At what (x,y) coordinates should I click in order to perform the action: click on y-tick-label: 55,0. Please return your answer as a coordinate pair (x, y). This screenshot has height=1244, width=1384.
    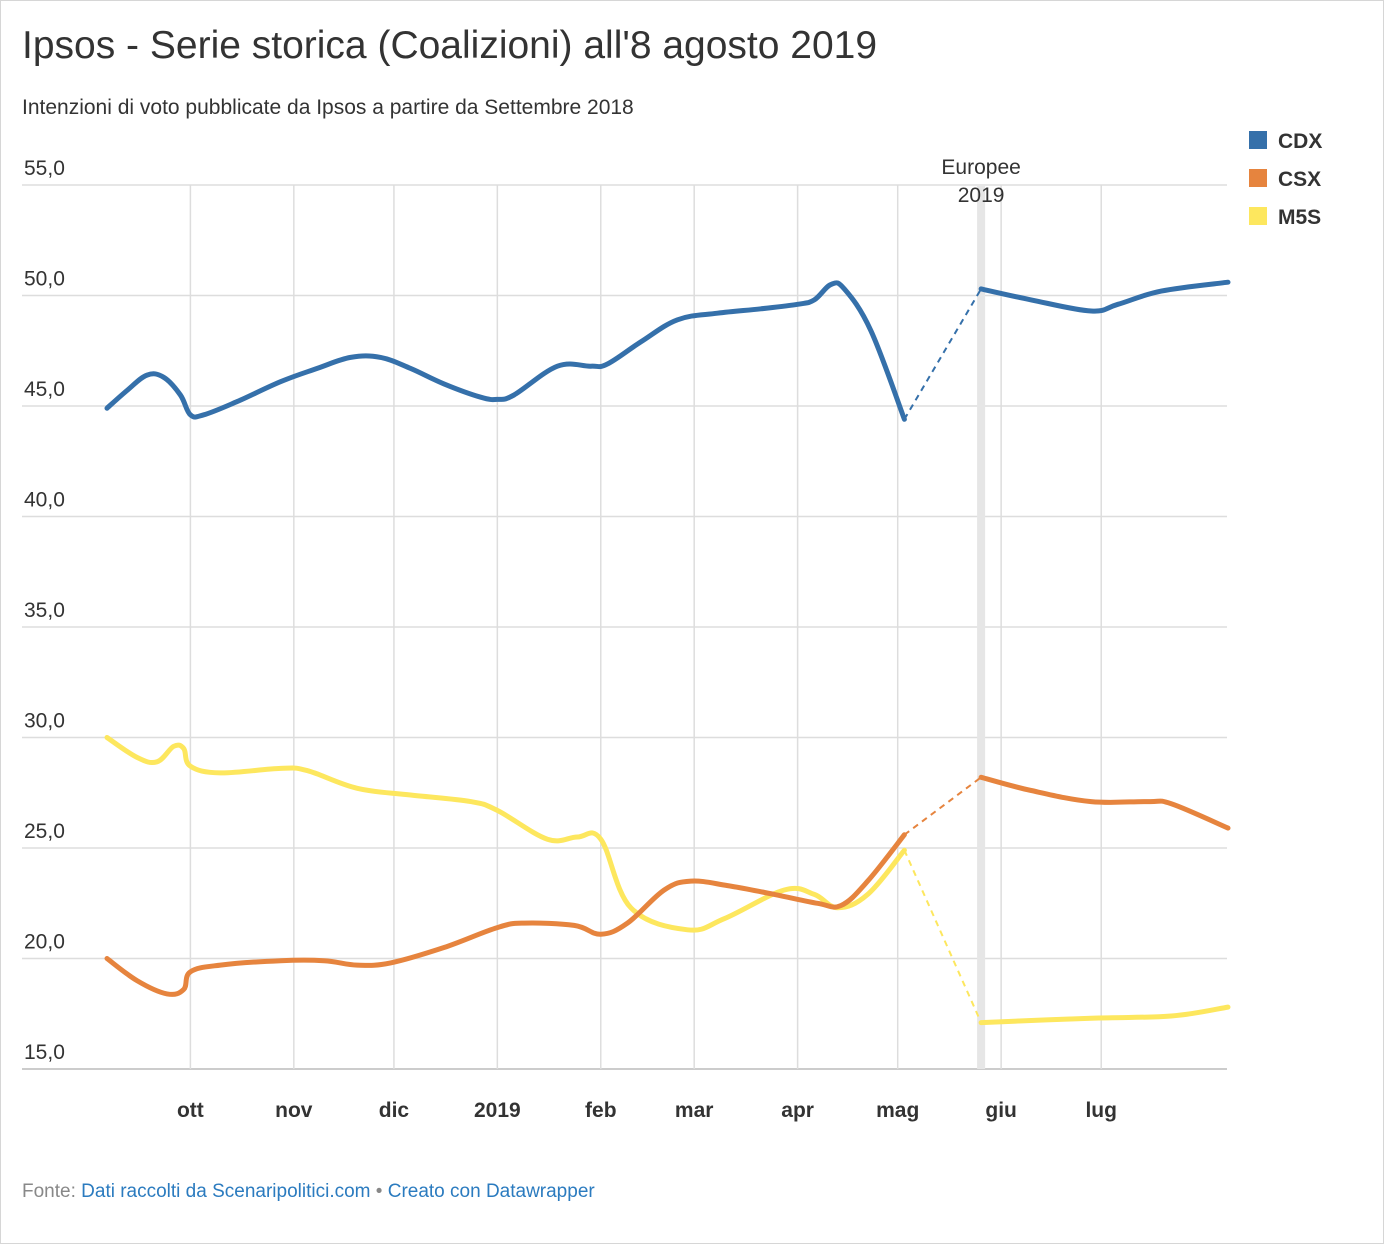
    Looking at the image, I should click on (44, 168).